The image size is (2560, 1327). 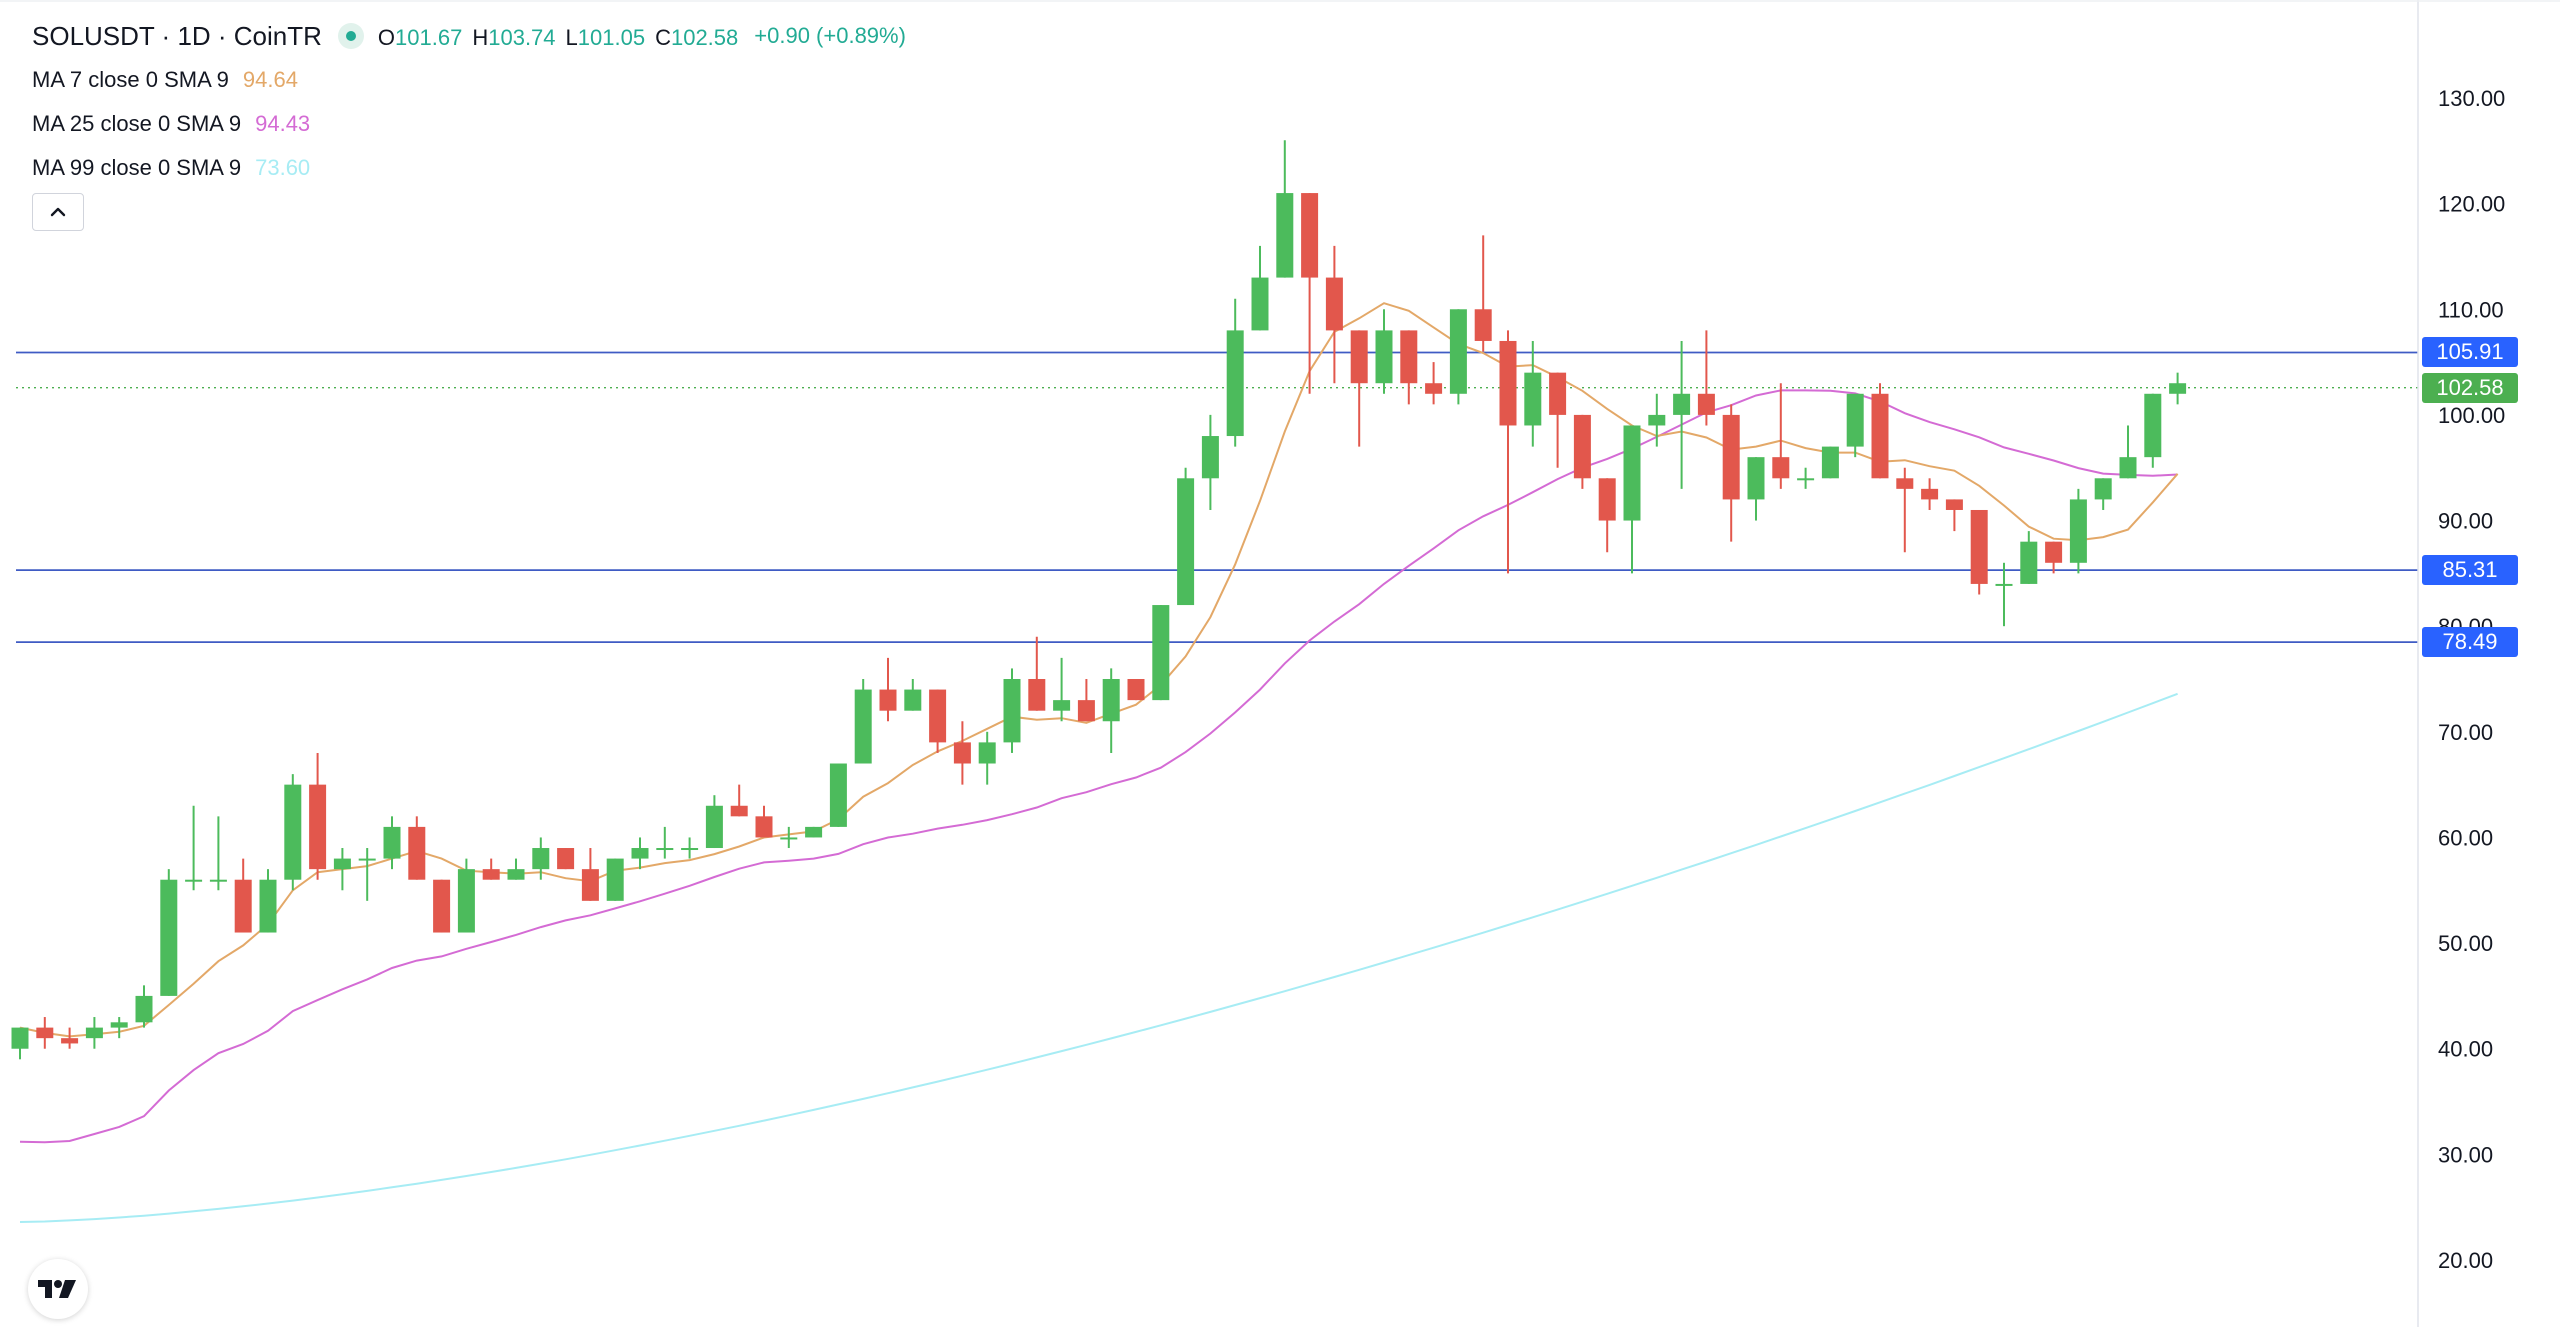 What do you see at coordinates (469, 124) in the screenshot?
I see `indicator-row: MA 25 close 0 SMA 9 94.43` at bounding box center [469, 124].